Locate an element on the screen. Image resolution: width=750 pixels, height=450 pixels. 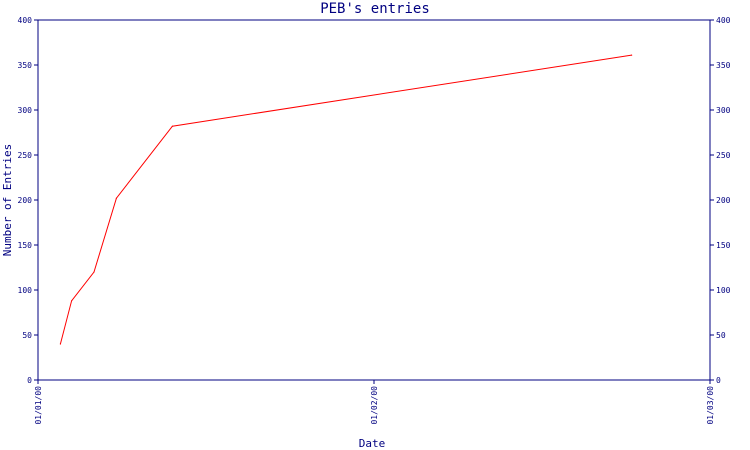
y-tick-label-left: 300 is located at coordinates (25, 110).